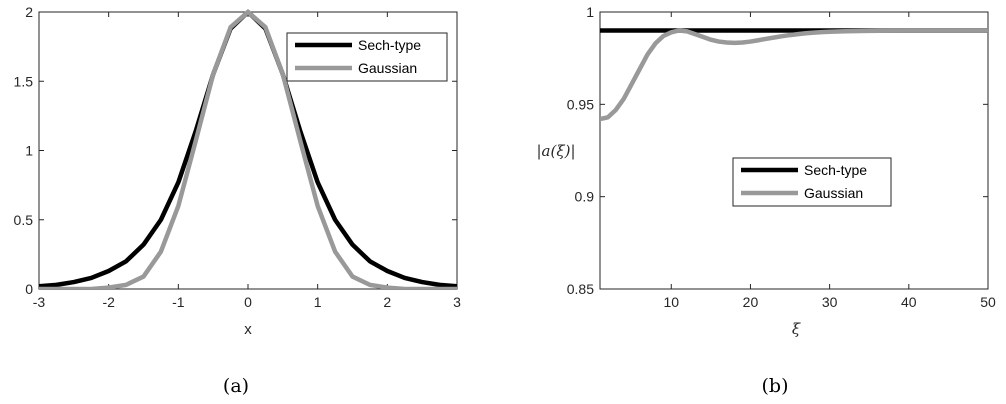 The image size is (1006, 404). What do you see at coordinates (24, 220) in the screenshot?
I see `y-tick-label: 0.5` at bounding box center [24, 220].